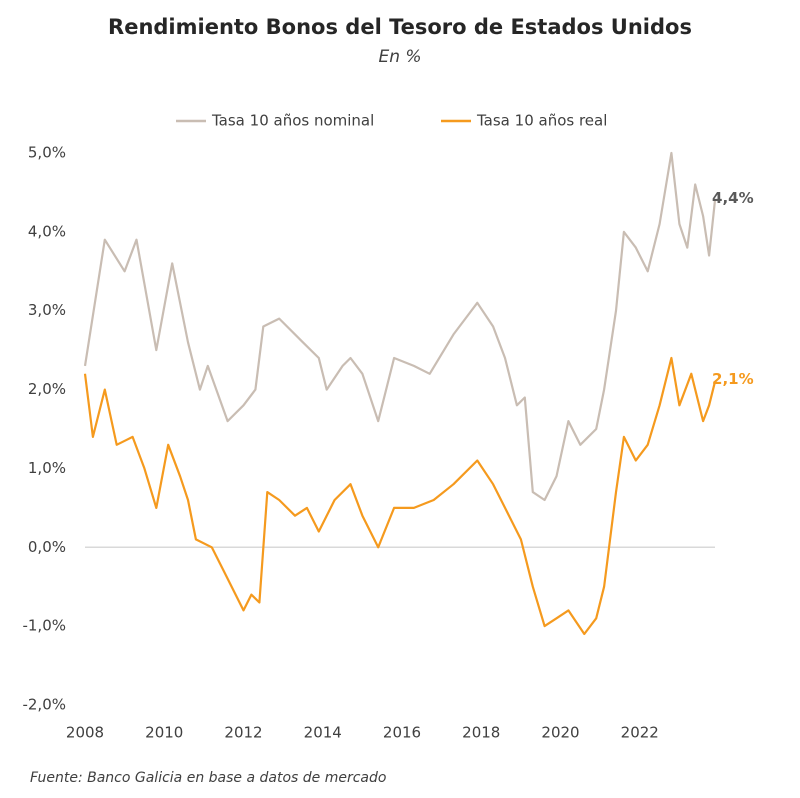  I want to click on y-tick-label: -2,0%, so click(44, 705).